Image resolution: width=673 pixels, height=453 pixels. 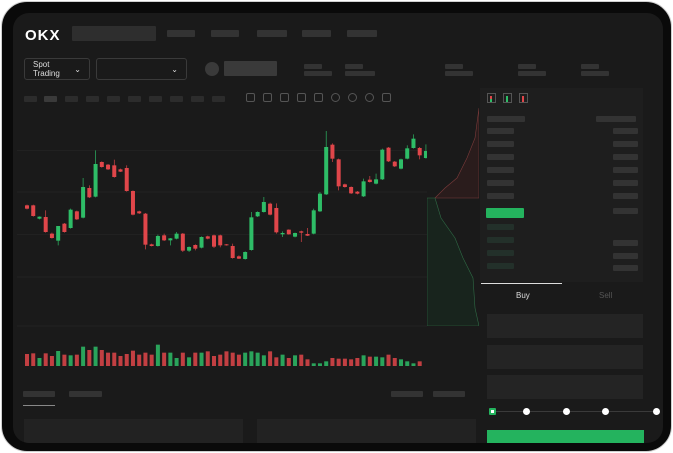 I want to click on buy-button, so click(x=565, y=436).